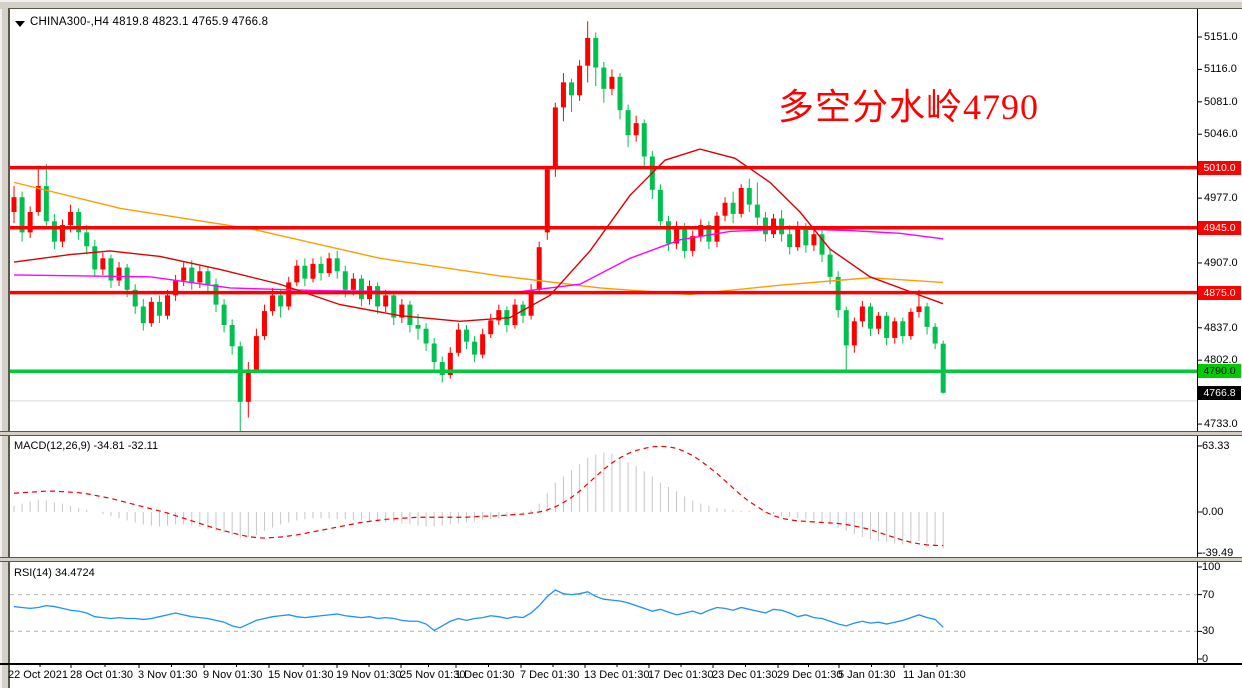  What do you see at coordinates (20, 24) in the screenshot?
I see `chevron-down-icon` at bounding box center [20, 24].